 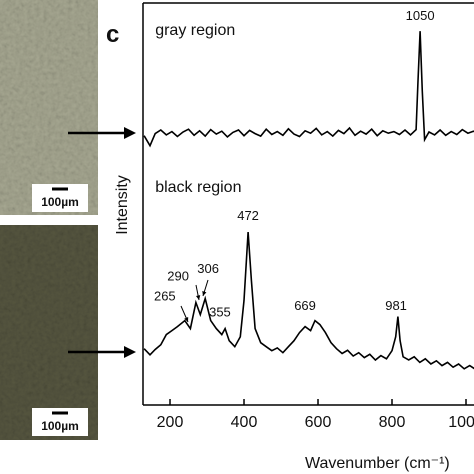 I want to click on panel-label: c, so click(x=112, y=34).